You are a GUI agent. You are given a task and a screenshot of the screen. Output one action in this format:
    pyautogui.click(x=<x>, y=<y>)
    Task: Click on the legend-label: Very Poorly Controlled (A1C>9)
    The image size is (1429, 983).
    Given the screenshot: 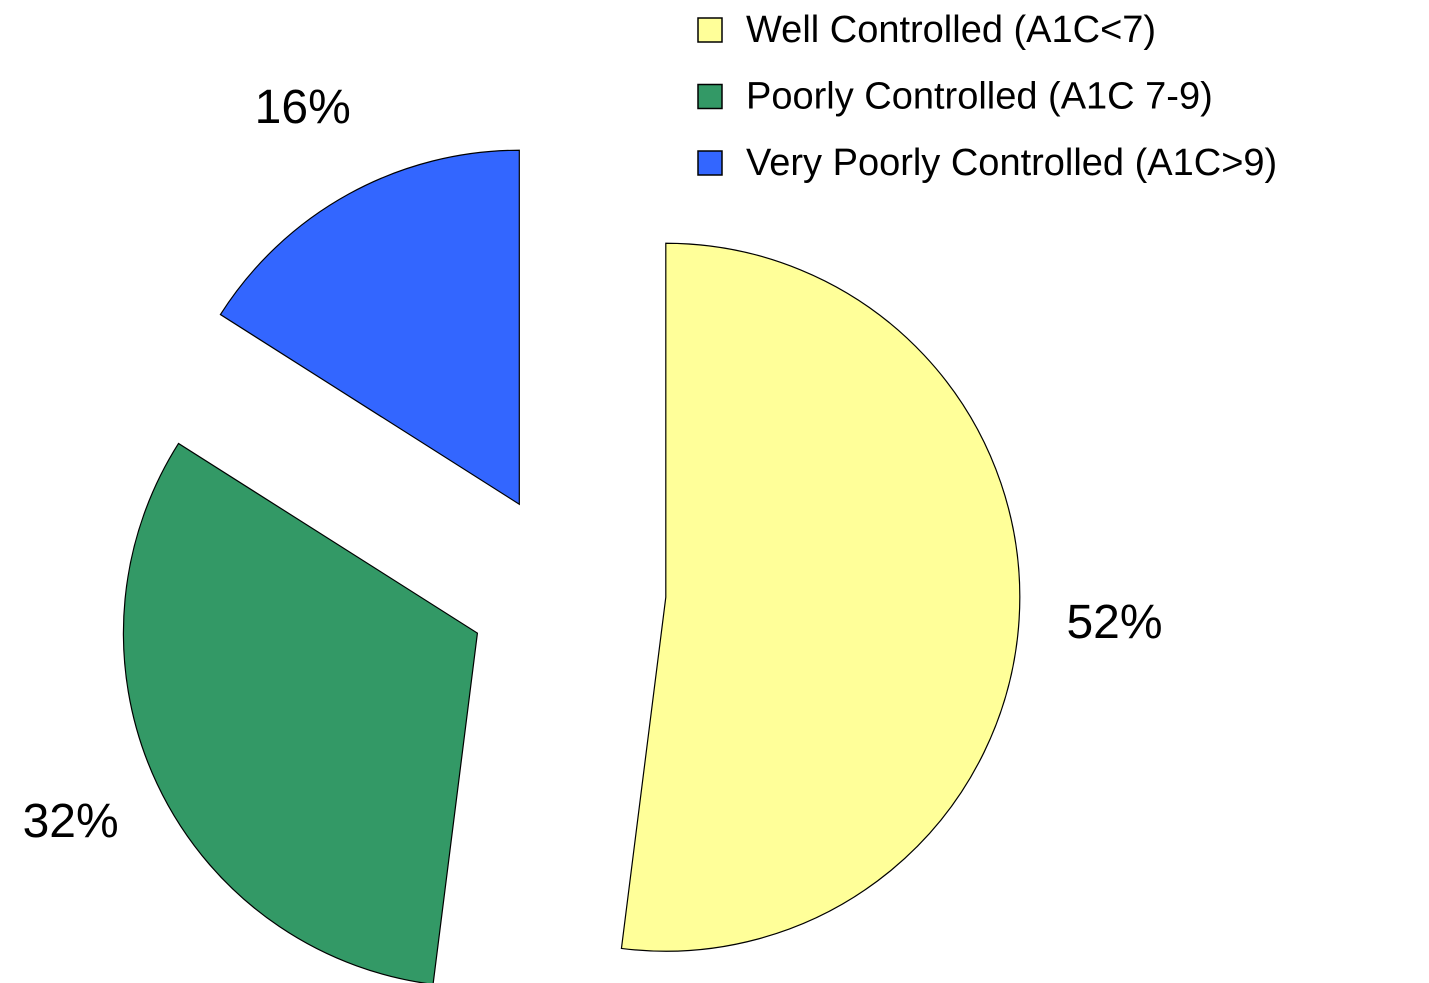 What is the action you would take?
    pyautogui.click(x=1011, y=163)
    